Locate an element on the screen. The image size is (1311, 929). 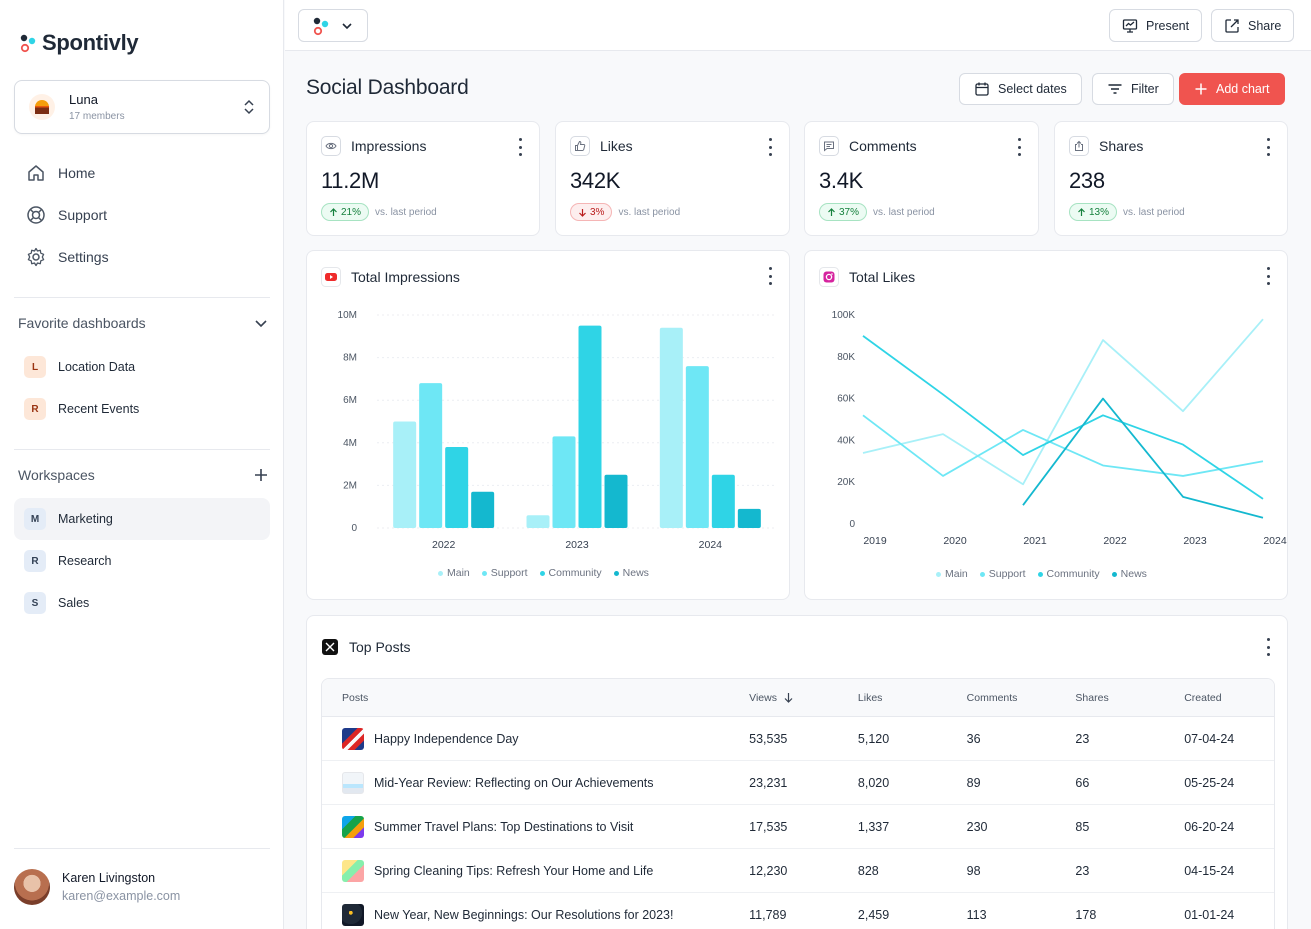
user-profile: Karen Livingston karen@example.com is located at coordinates (142, 880).